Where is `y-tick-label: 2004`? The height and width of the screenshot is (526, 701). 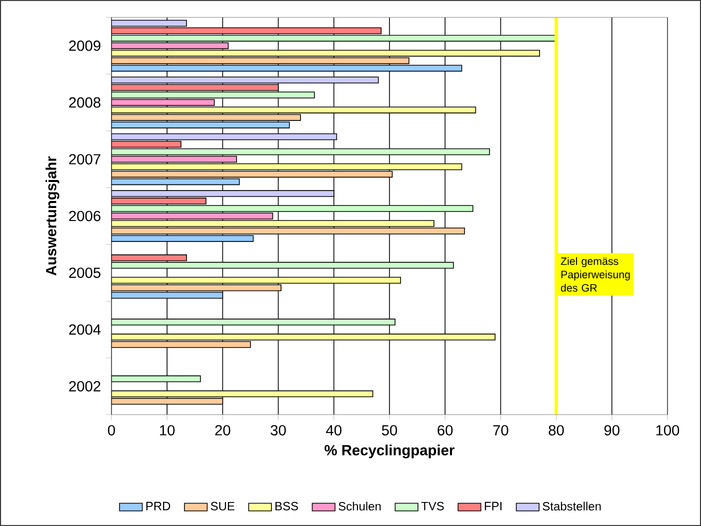
y-tick-label: 2004 is located at coordinates (85, 329).